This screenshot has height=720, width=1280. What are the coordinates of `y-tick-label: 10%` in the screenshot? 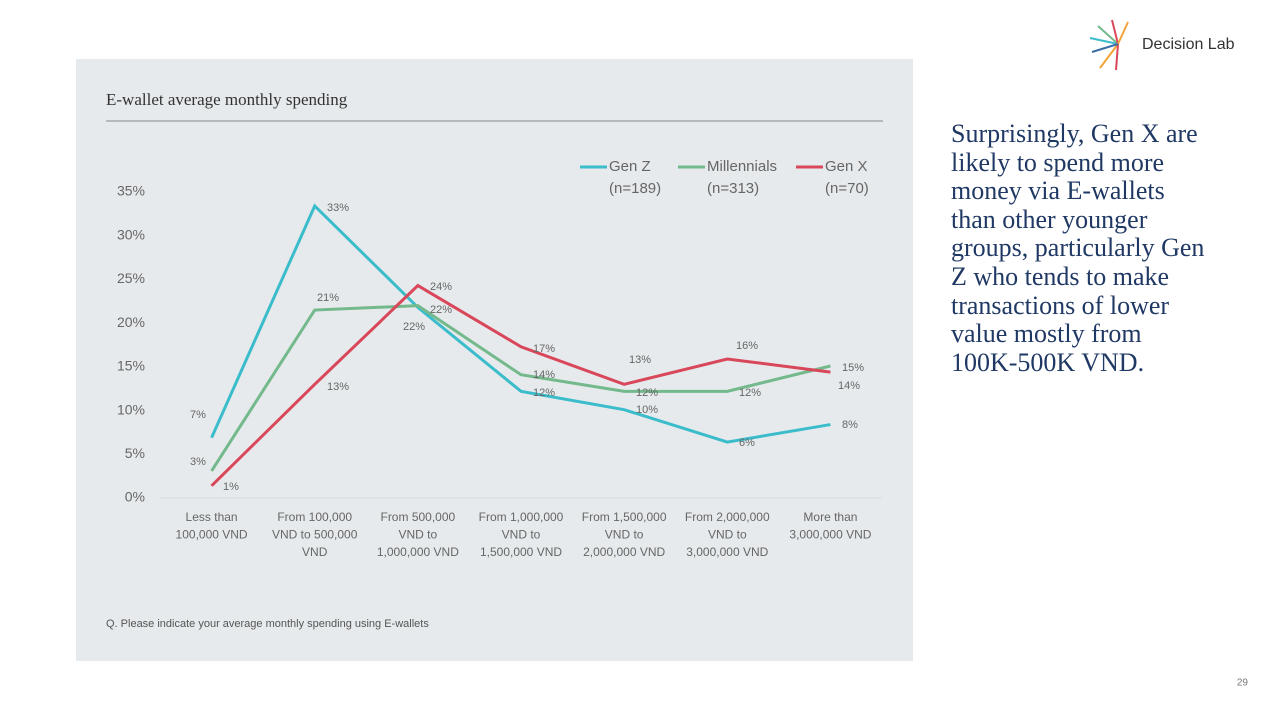 It's located at (131, 409).